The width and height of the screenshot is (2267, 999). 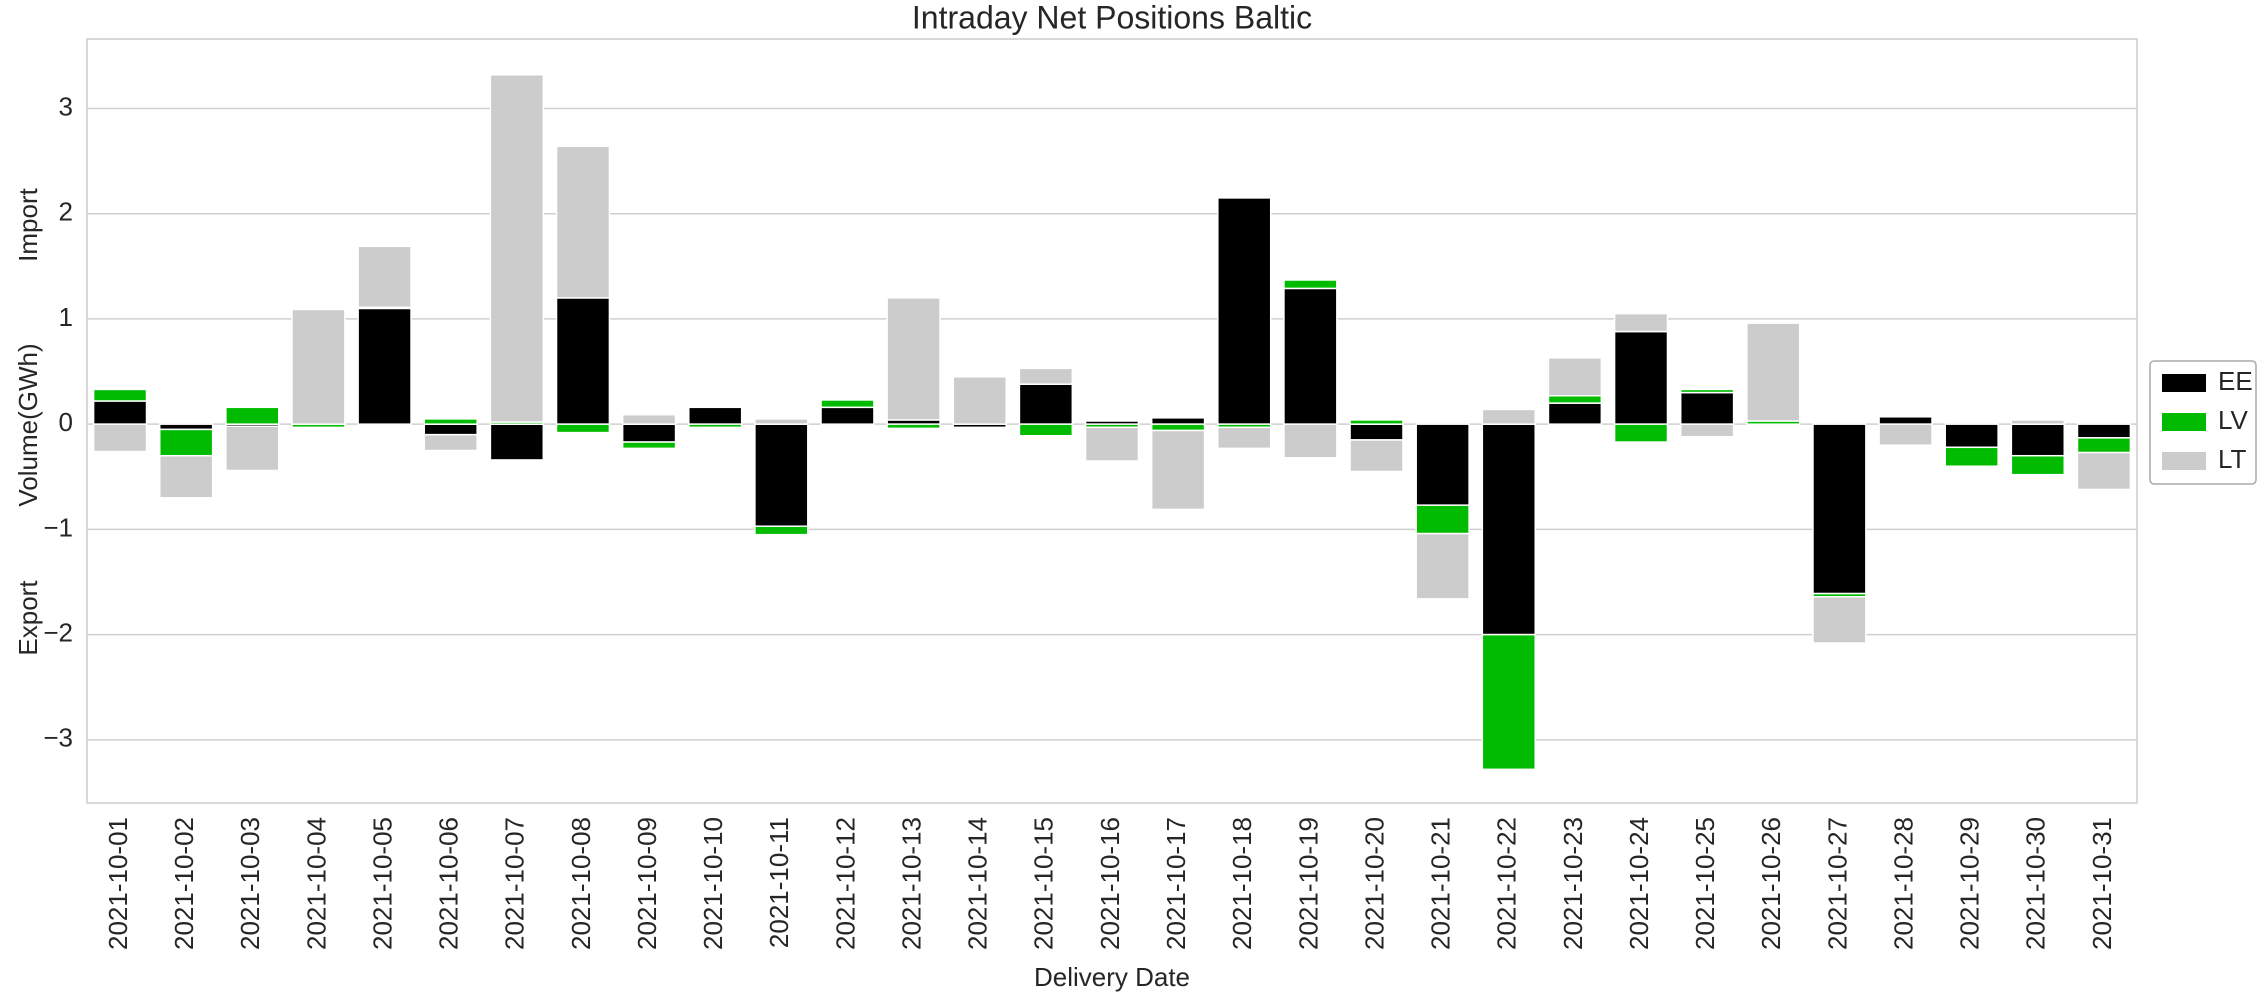 What do you see at coordinates (1242, 883) in the screenshot?
I see `x-tick-label: 2021-10-18` at bounding box center [1242, 883].